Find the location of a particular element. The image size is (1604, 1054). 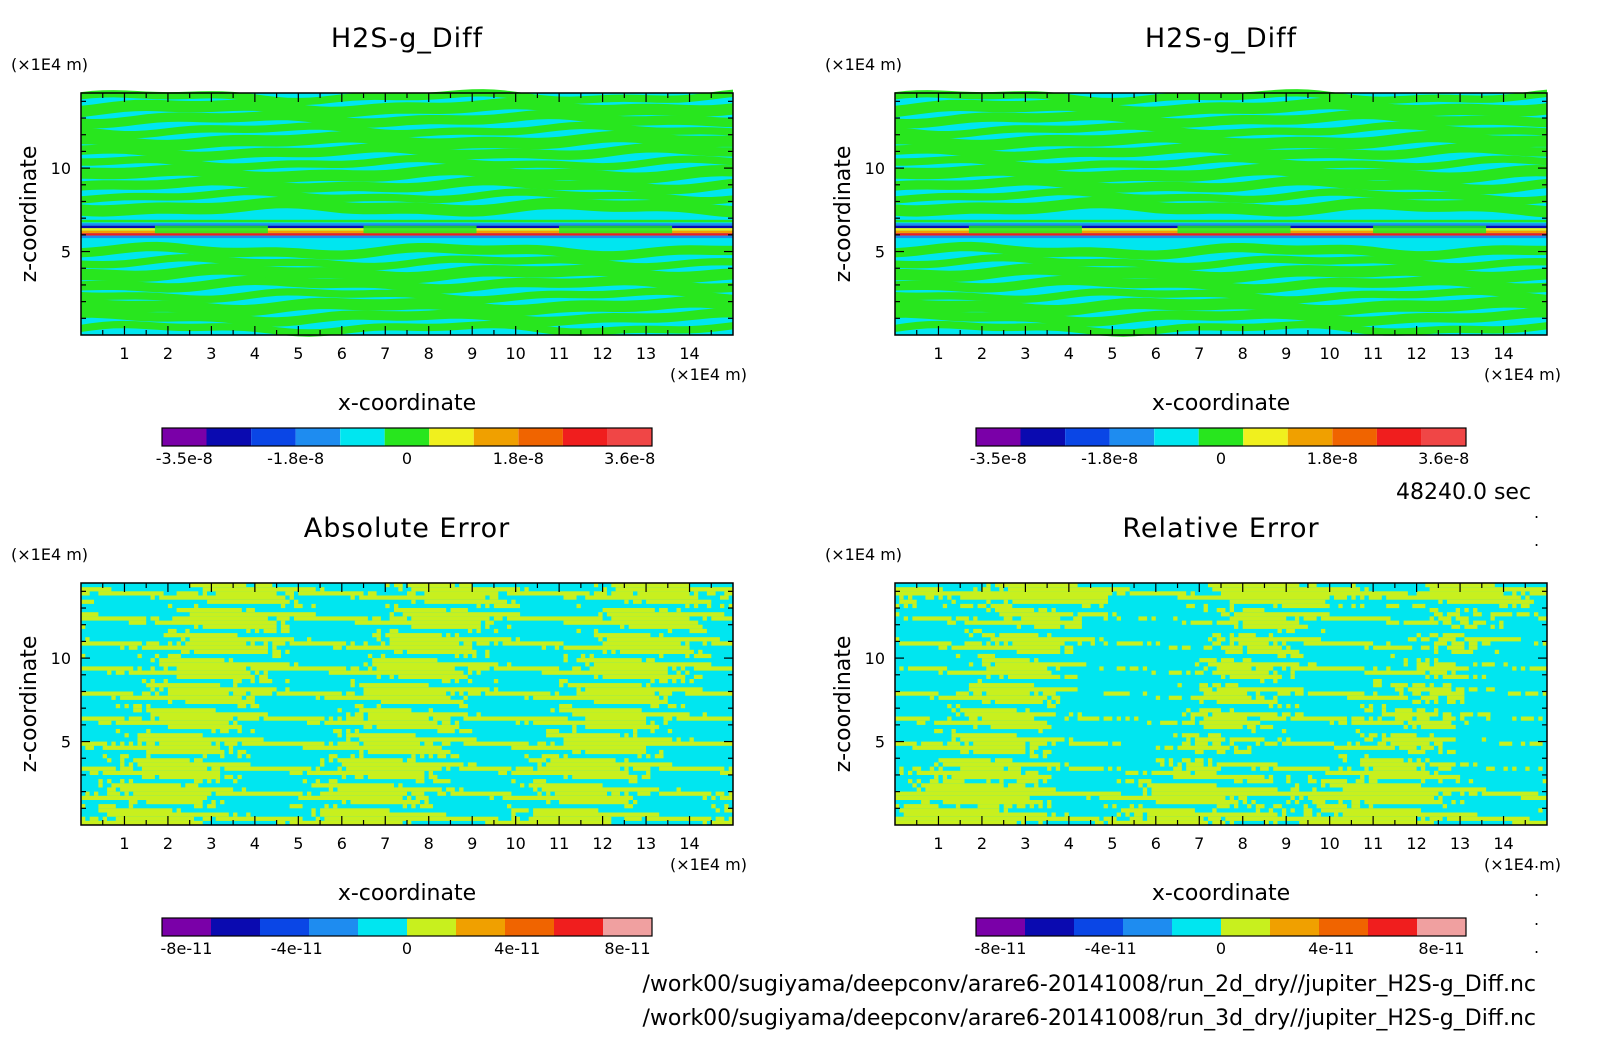

contour-field is located at coordinates (1221, 213).